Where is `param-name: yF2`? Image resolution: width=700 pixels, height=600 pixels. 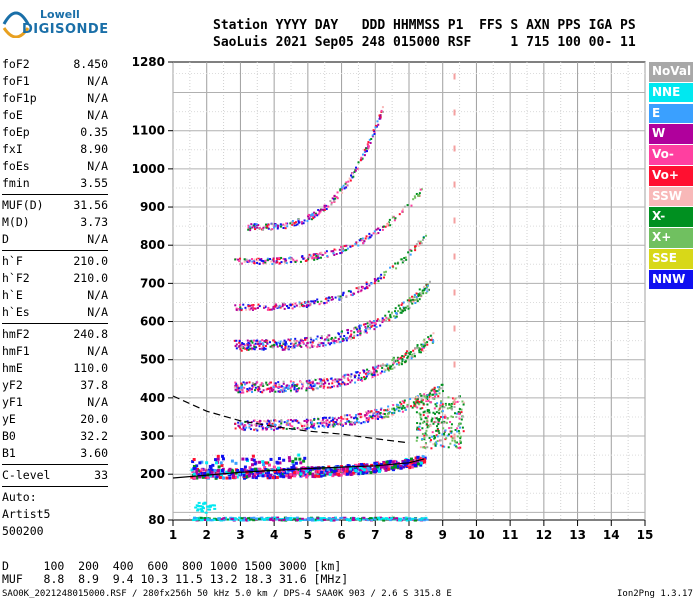 param-name: yF2 is located at coordinates (12, 385).